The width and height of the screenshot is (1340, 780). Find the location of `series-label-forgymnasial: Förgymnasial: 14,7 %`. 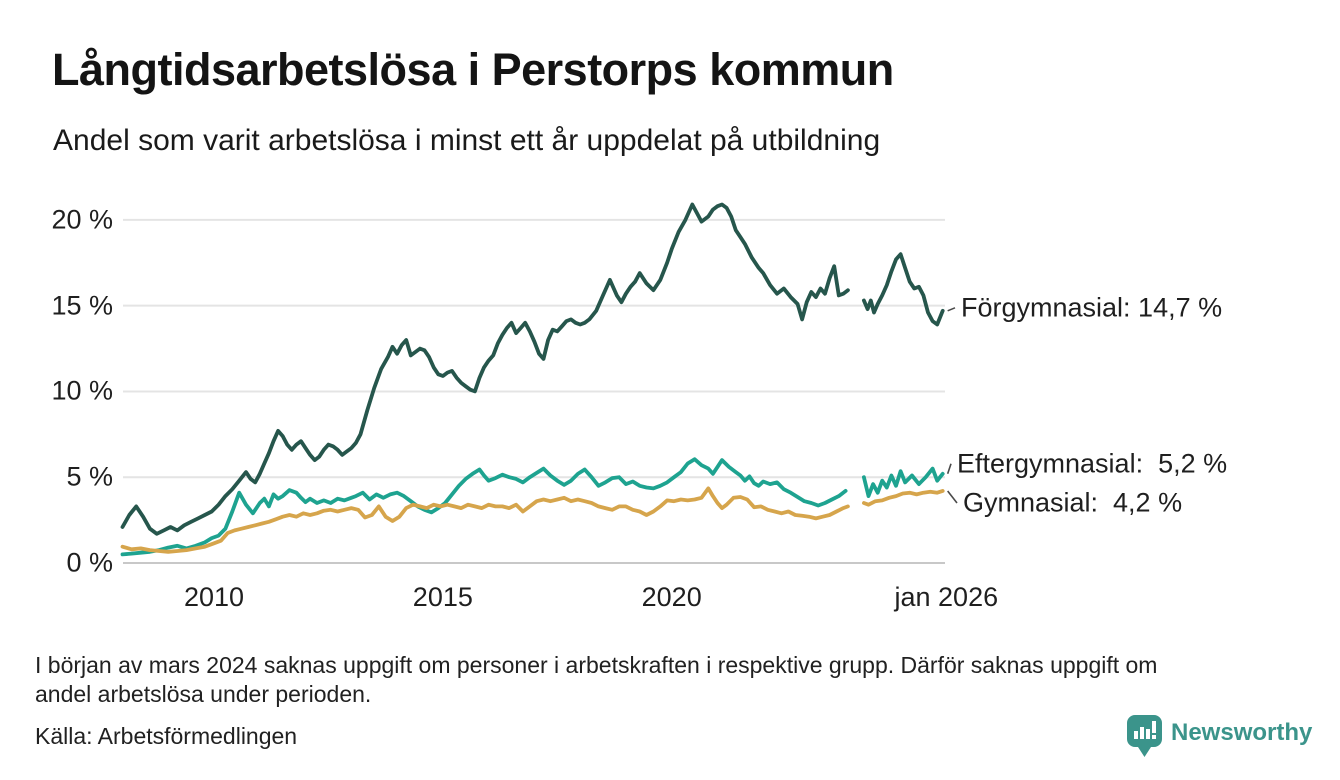

series-label-forgymnasial: Förgymnasial: 14,7 % is located at coordinates (1092, 307).